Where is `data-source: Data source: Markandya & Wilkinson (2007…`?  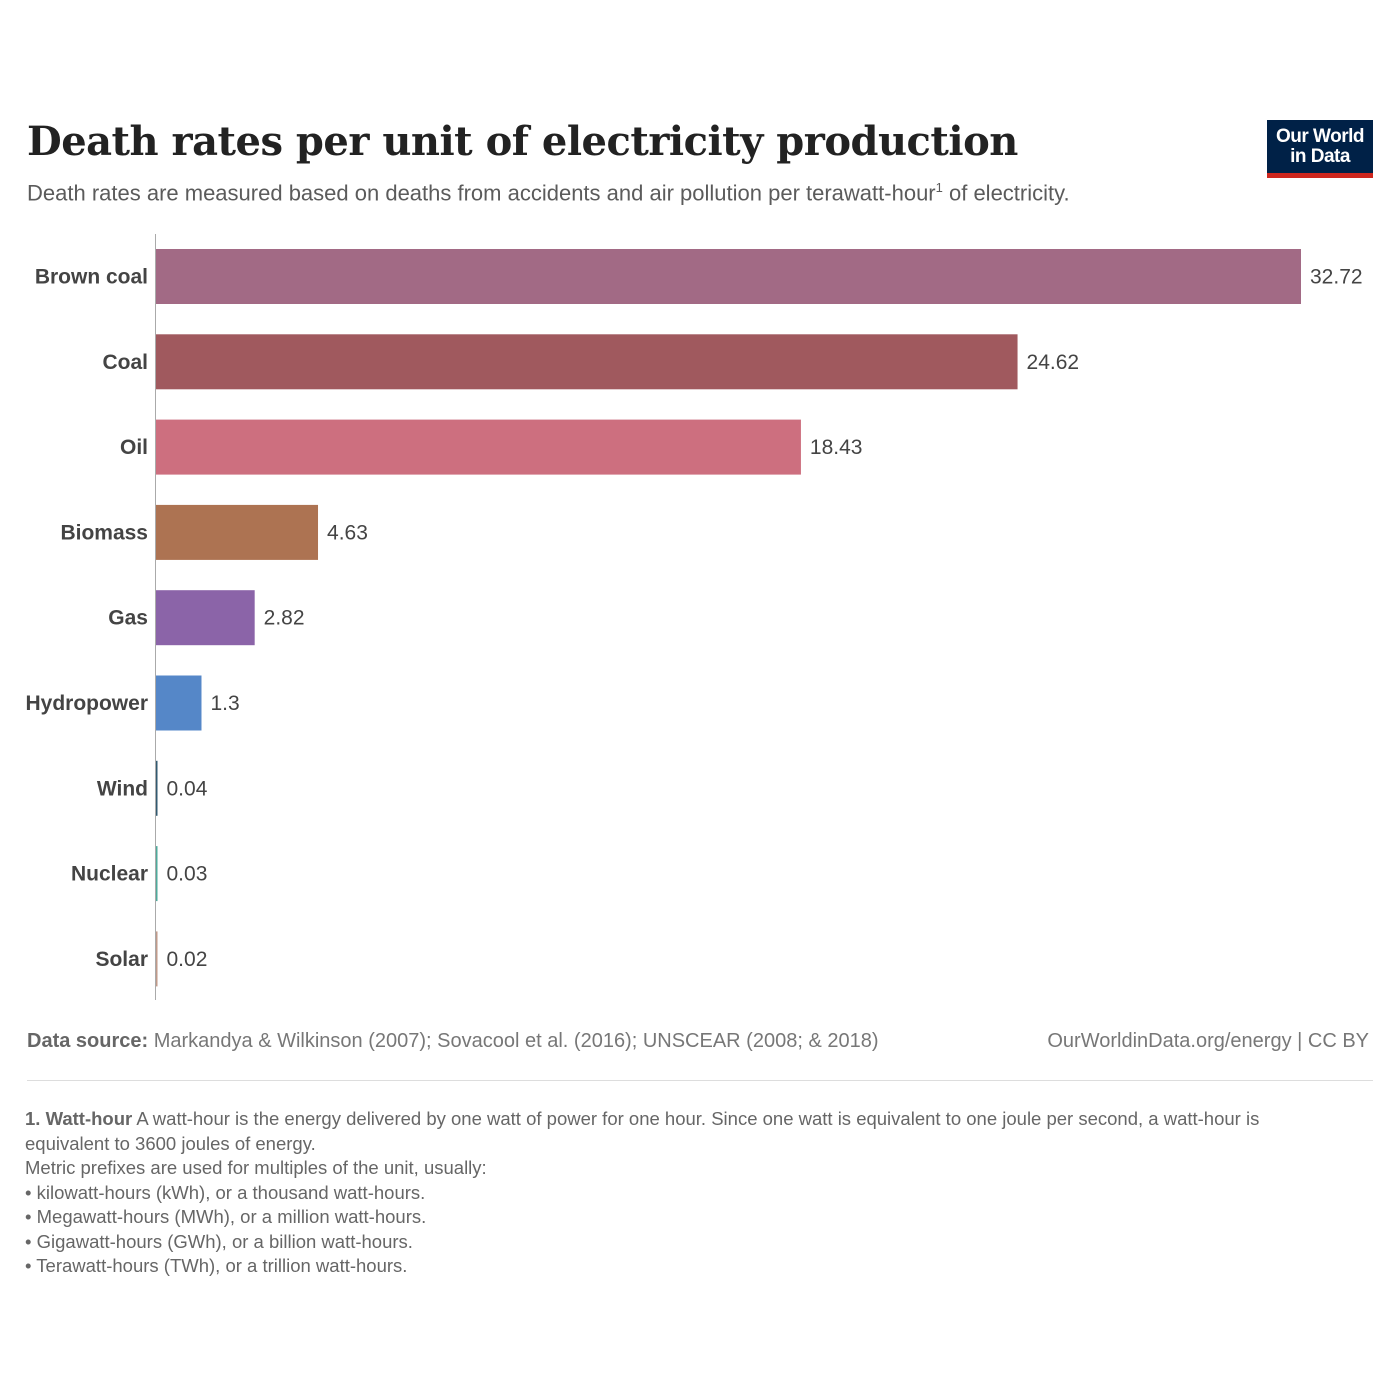 data-source: Data source: Markandya & Wilkinson (2007… is located at coordinates (453, 1041).